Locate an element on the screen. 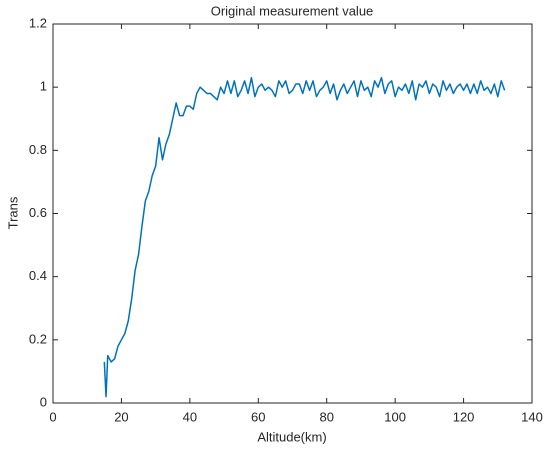 The image size is (550, 453). x-axis-label: Altitude(km) is located at coordinates (291, 436).